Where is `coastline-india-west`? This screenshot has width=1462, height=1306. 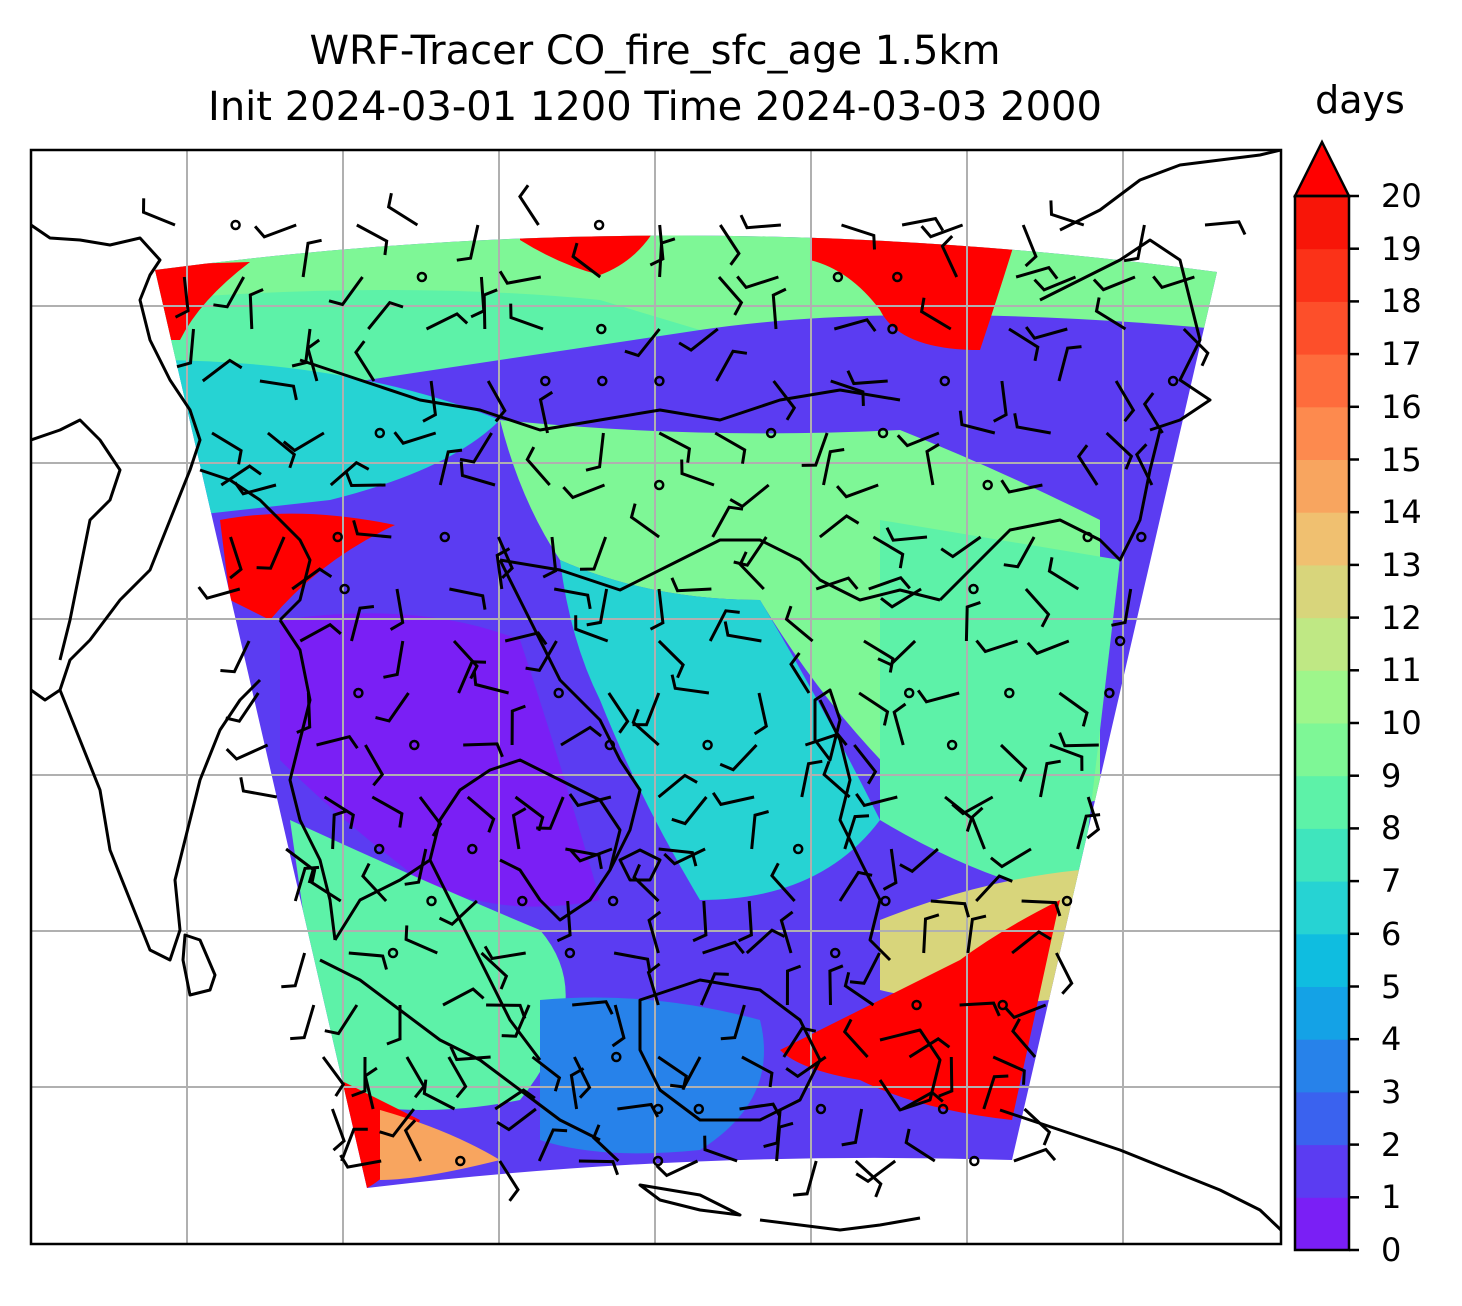
coastline-india-west is located at coordinates (76, 539).